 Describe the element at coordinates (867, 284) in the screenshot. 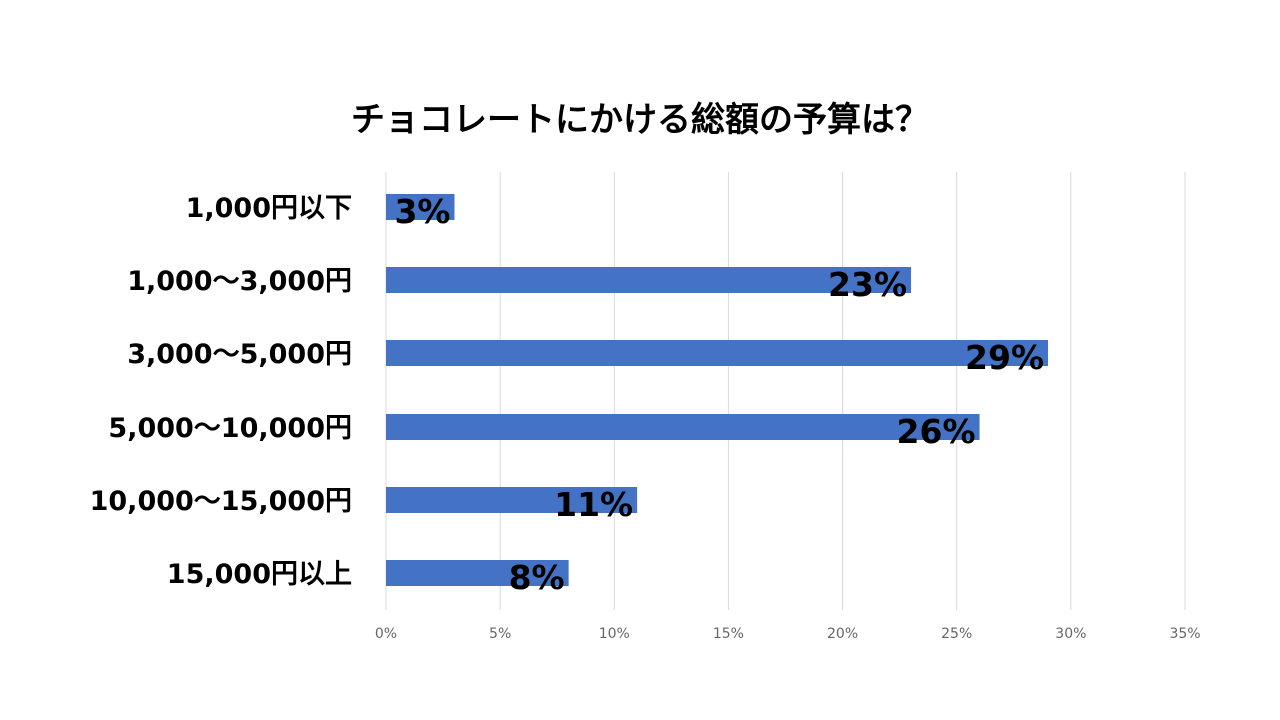

I see `data-label: 23%` at that location.